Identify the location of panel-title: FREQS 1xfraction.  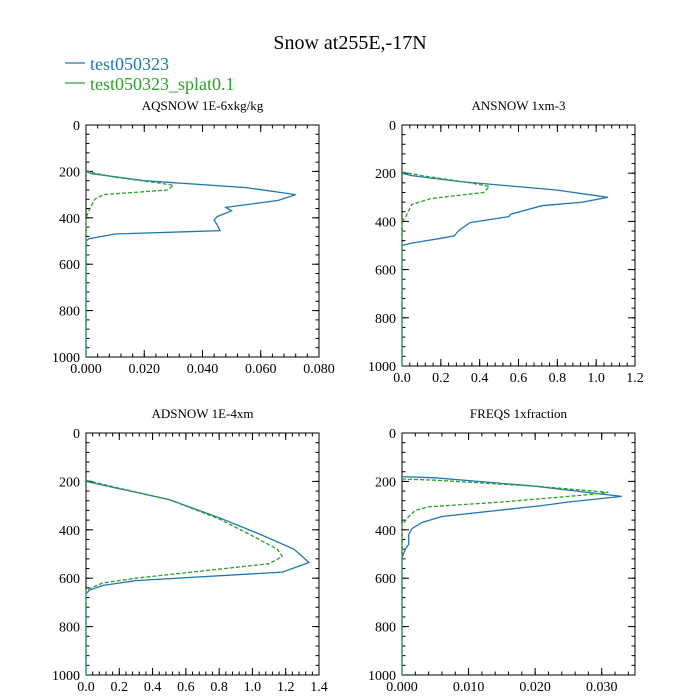
(519, 413).